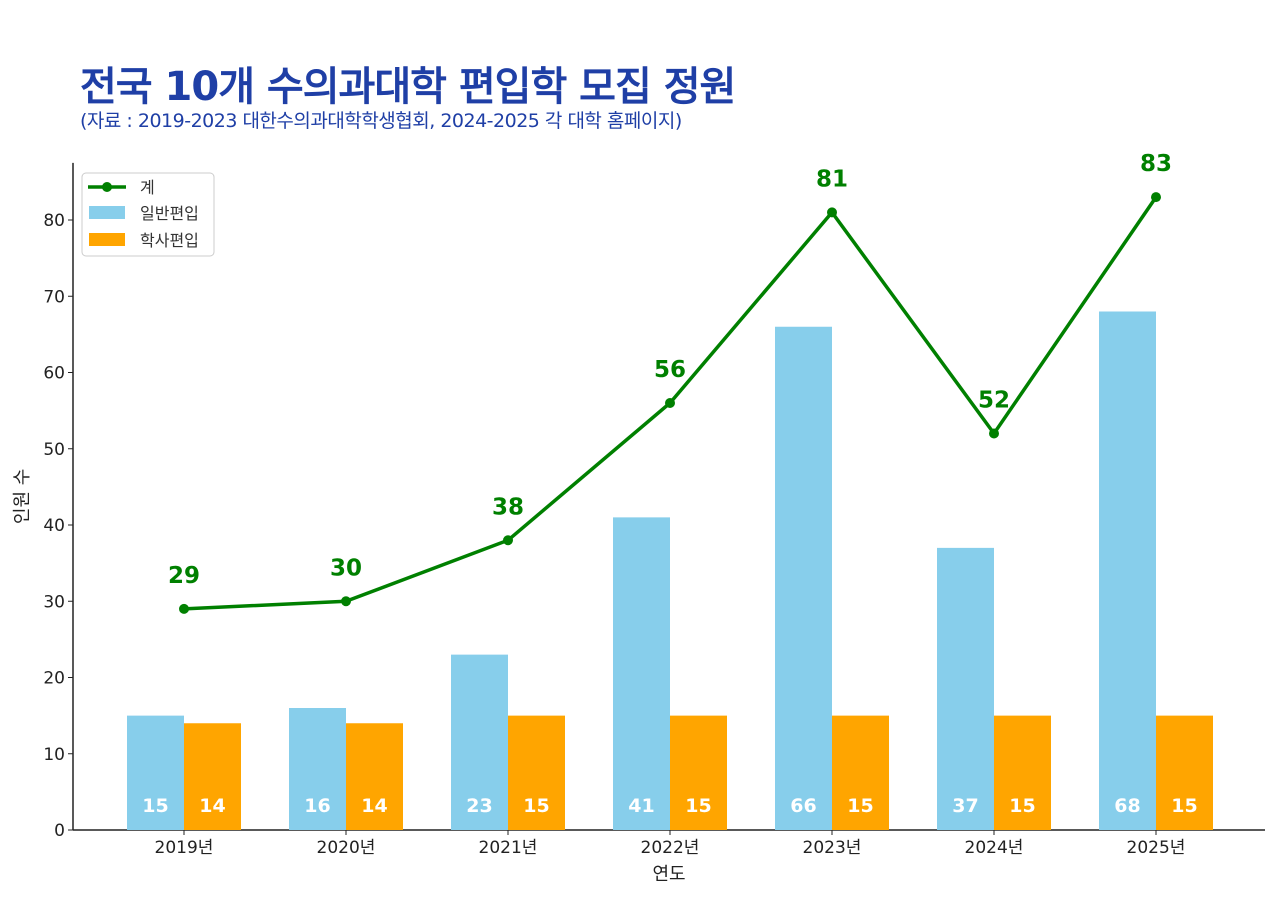 This screenshot has height=905, width=1280. Describe the element at coordinates (346, 568) in the screenshot. I see `total-value-label: 30` at that location.